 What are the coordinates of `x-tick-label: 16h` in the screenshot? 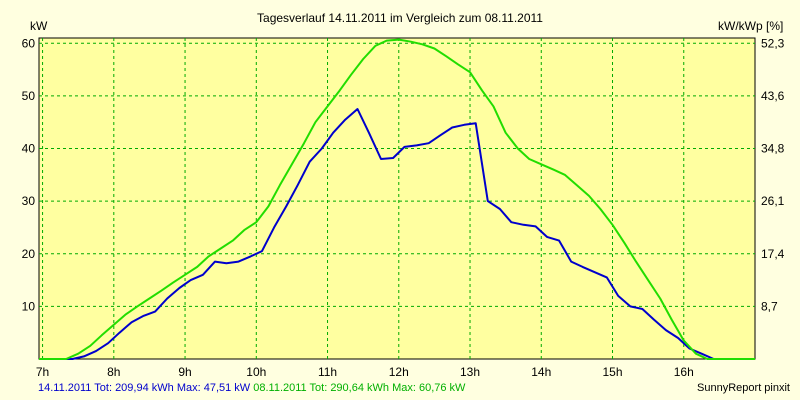 It's located at (684, 372).